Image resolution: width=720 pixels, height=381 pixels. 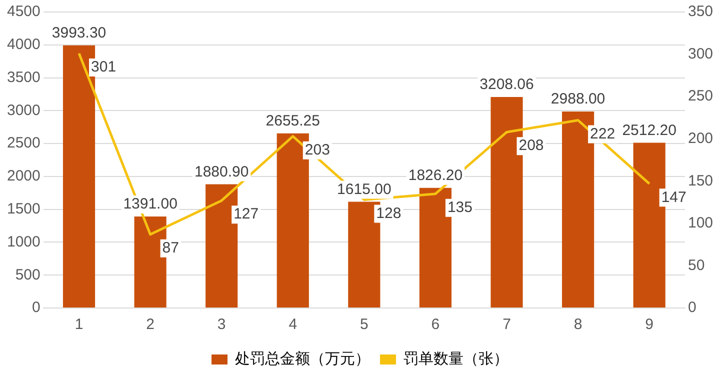 I want to click on data-label: 128, so click(x=389, y=213).